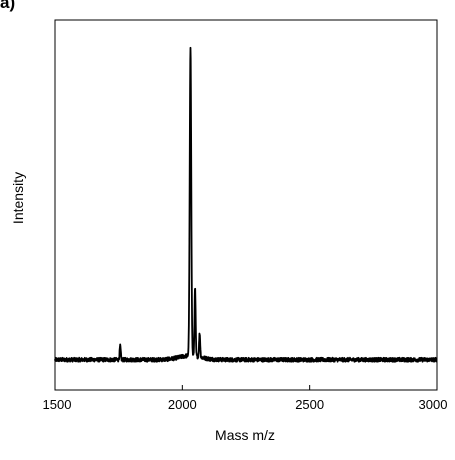  What do you see at coordinates (245, 435) in the screenshot?
I see `x-axis-label: Mass m/z` at bounding box center [245, 435].